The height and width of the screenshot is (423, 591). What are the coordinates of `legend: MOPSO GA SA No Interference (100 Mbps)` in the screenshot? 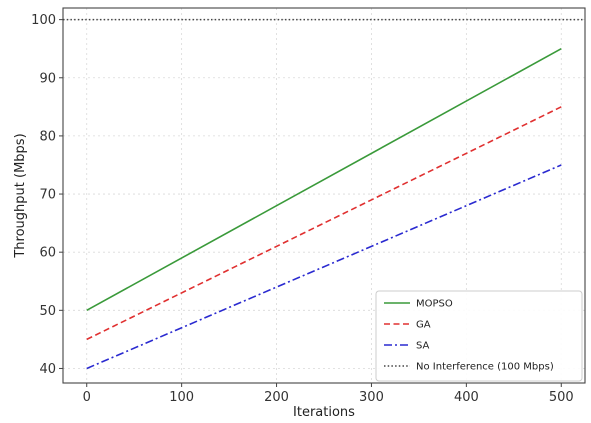 It's located at (479, 336).